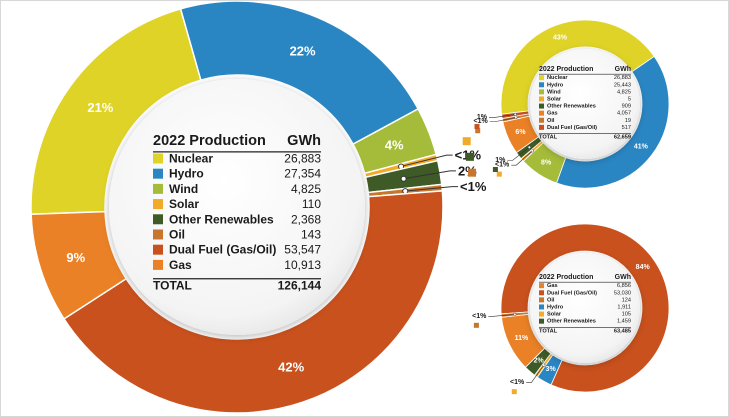 This screenshot has width=729, height=417. I want to click on legend-value-hydro: 25,443, so click(622, 85).